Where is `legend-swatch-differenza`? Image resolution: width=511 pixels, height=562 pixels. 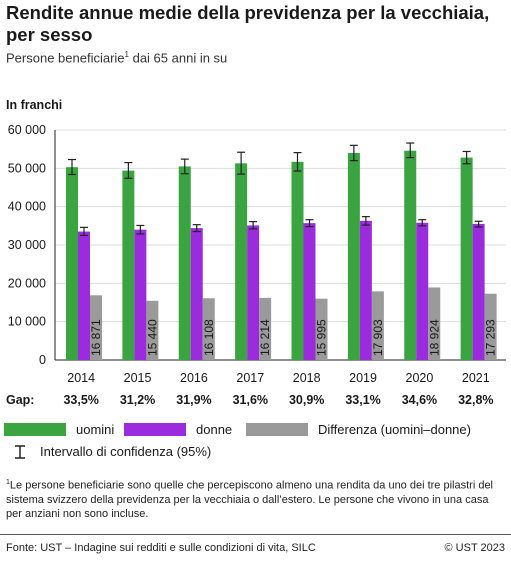
legend-swatch-differenza is located at coordinates (277, 429).